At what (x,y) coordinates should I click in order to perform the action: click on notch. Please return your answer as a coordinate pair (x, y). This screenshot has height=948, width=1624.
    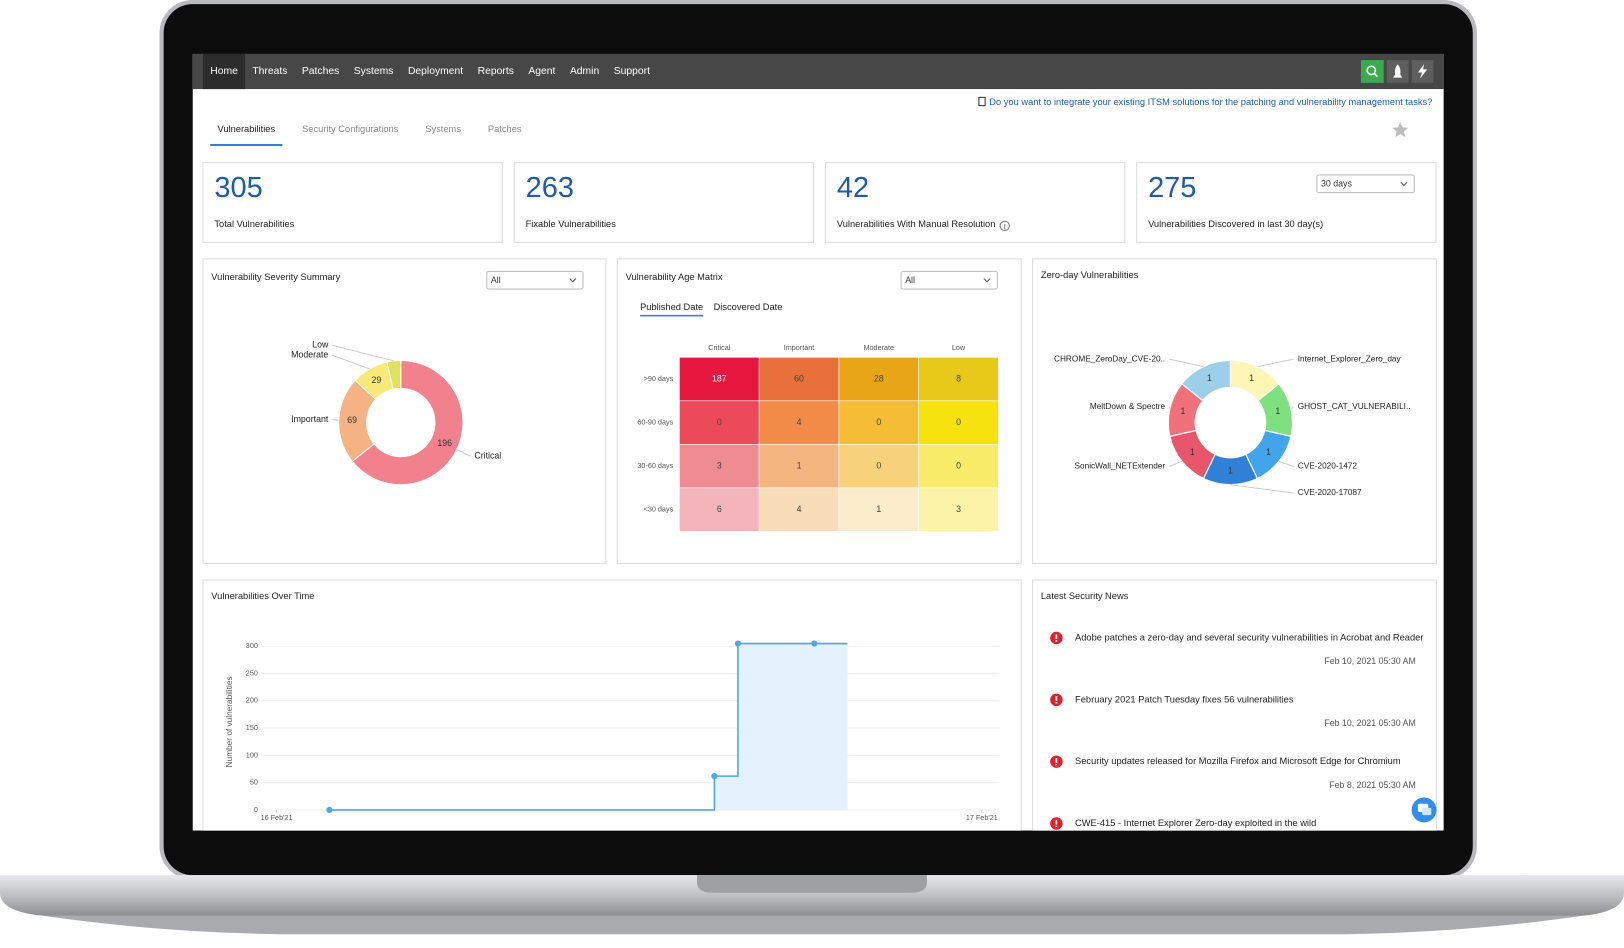
    Looking at the image, I should click on (812, 884).